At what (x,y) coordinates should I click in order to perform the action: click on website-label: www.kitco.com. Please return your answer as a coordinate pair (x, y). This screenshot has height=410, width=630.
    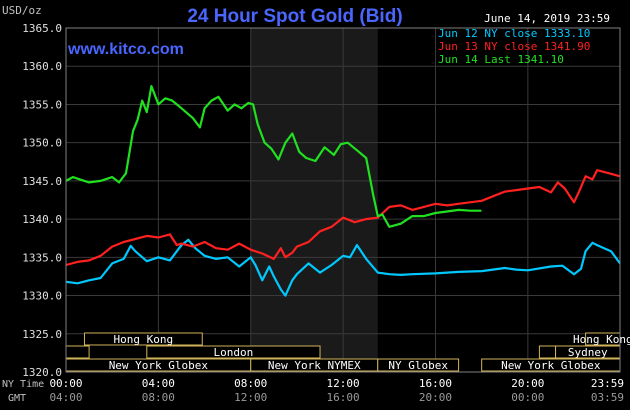
    Looking at the image, I should click on (125, 49).